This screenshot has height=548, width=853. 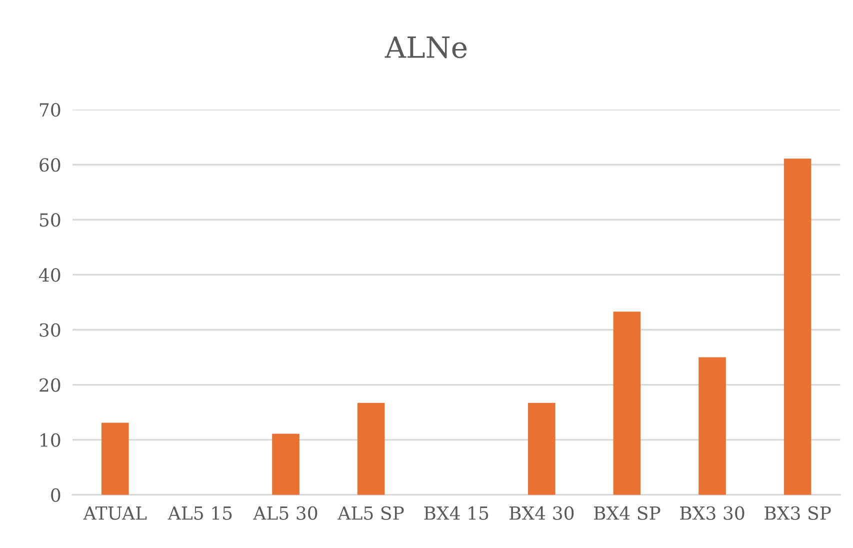 What do you see at coordinates (371, 513) in the screenshot?
I see `x-tick-label: AL5 SP` at bounding box center [371, 513].